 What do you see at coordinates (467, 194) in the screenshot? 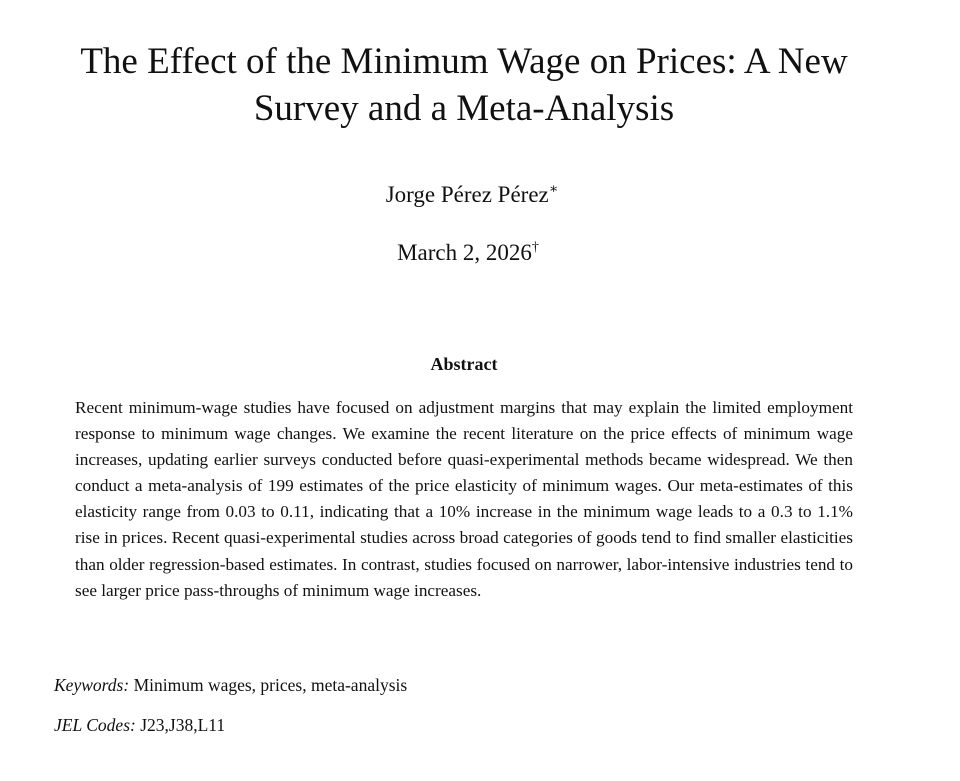
I see `author-name: Jorge Pérez Pérez` at bounding box center [467, 194].